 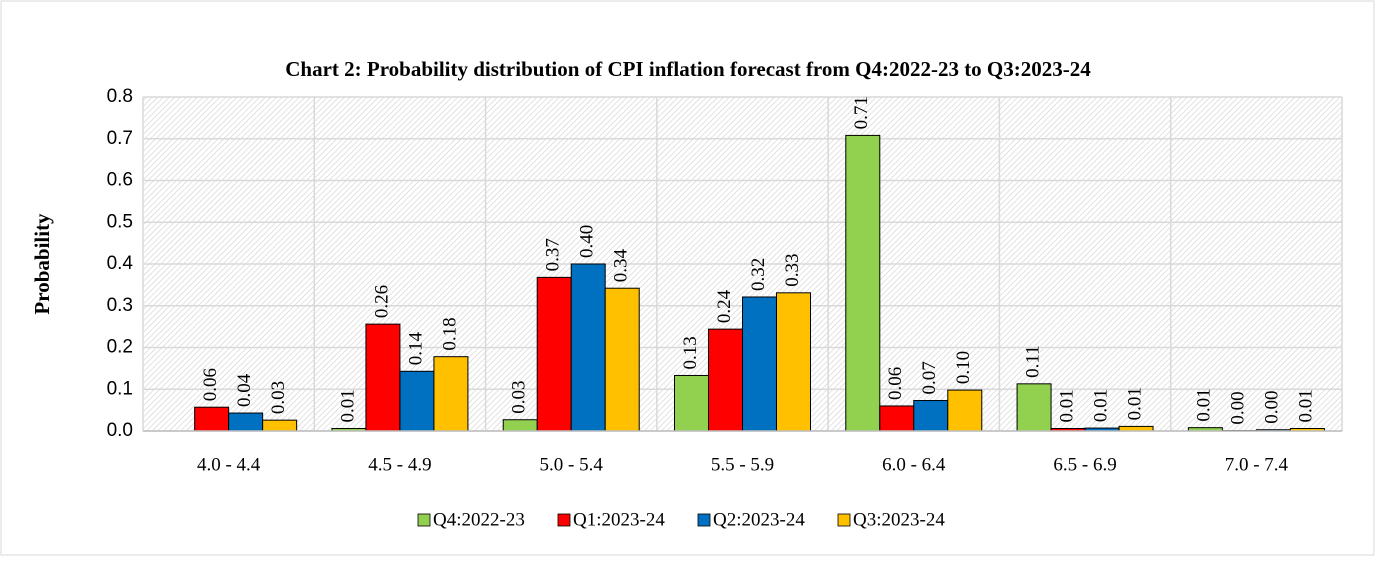 What do you see at coordinates (553, 254) in the screenshot?
I see `data-label: 0.37` at bounding box center [553, 254].